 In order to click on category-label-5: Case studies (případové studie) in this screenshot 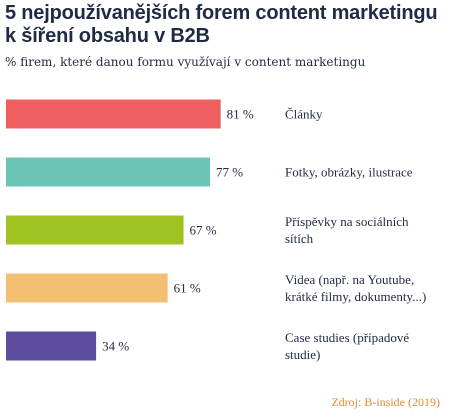, I will do `click(347, 346)`.